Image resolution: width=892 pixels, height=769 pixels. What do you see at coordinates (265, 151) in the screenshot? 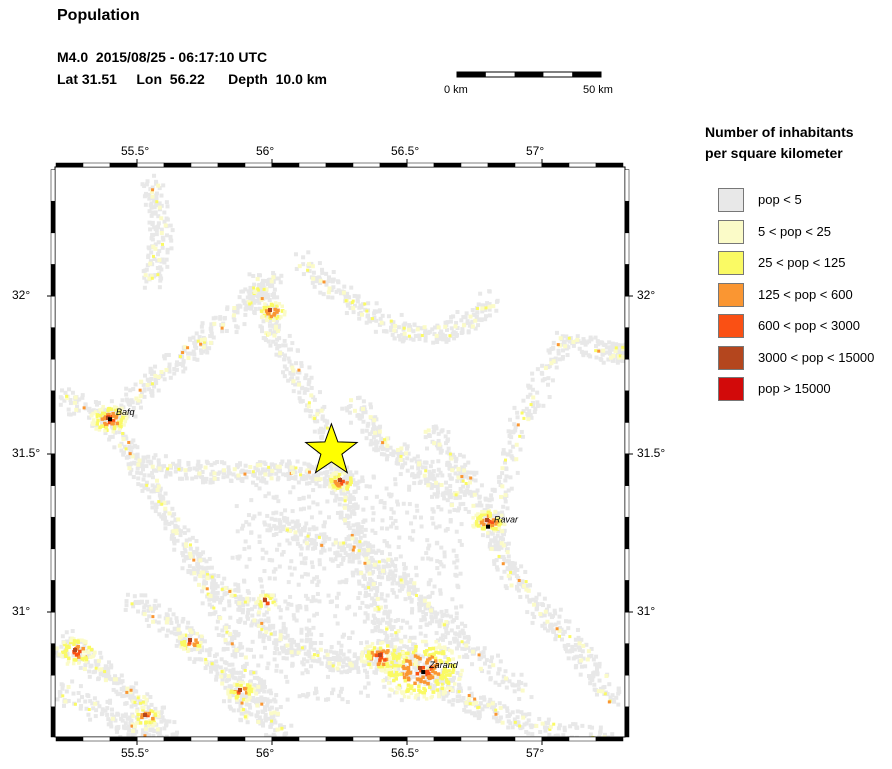
I see `lon-tick-label-top: 56°` at bounding box center [265, 151].